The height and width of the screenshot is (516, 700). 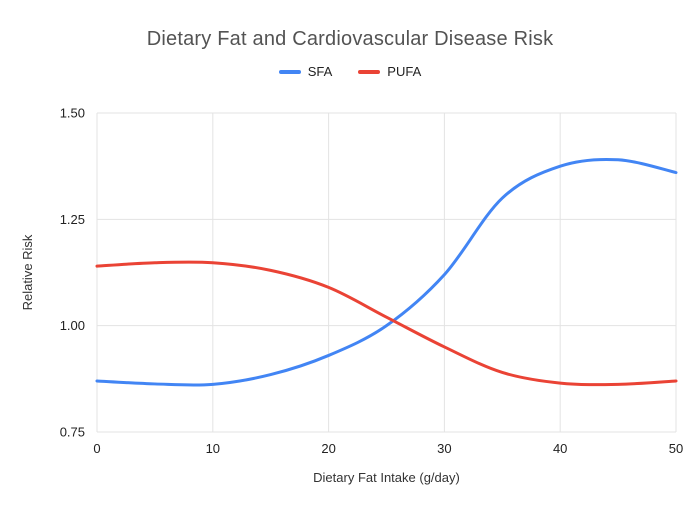 I want to click on legend-swatch-pufa, so click(x=369, y=71).